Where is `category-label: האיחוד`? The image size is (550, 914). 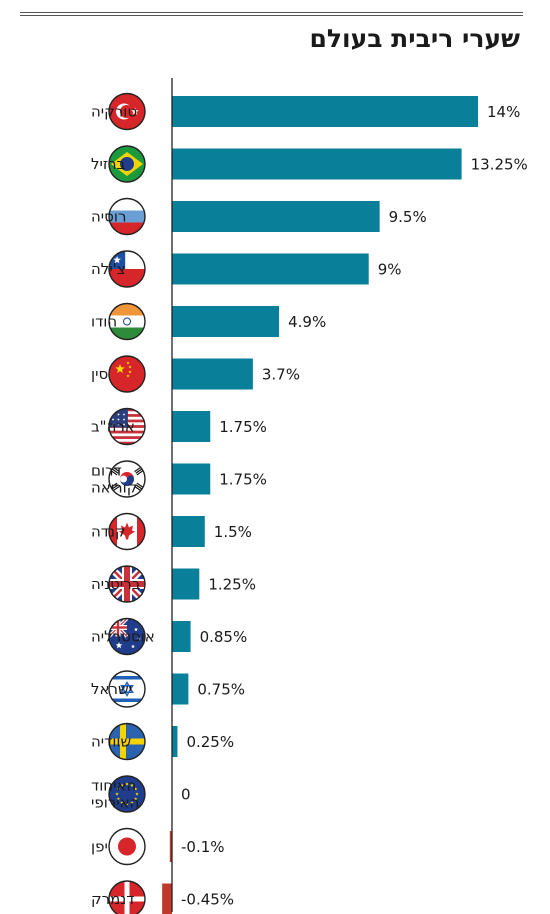
category-label: האיחוד is located at coordinates (113, 786).